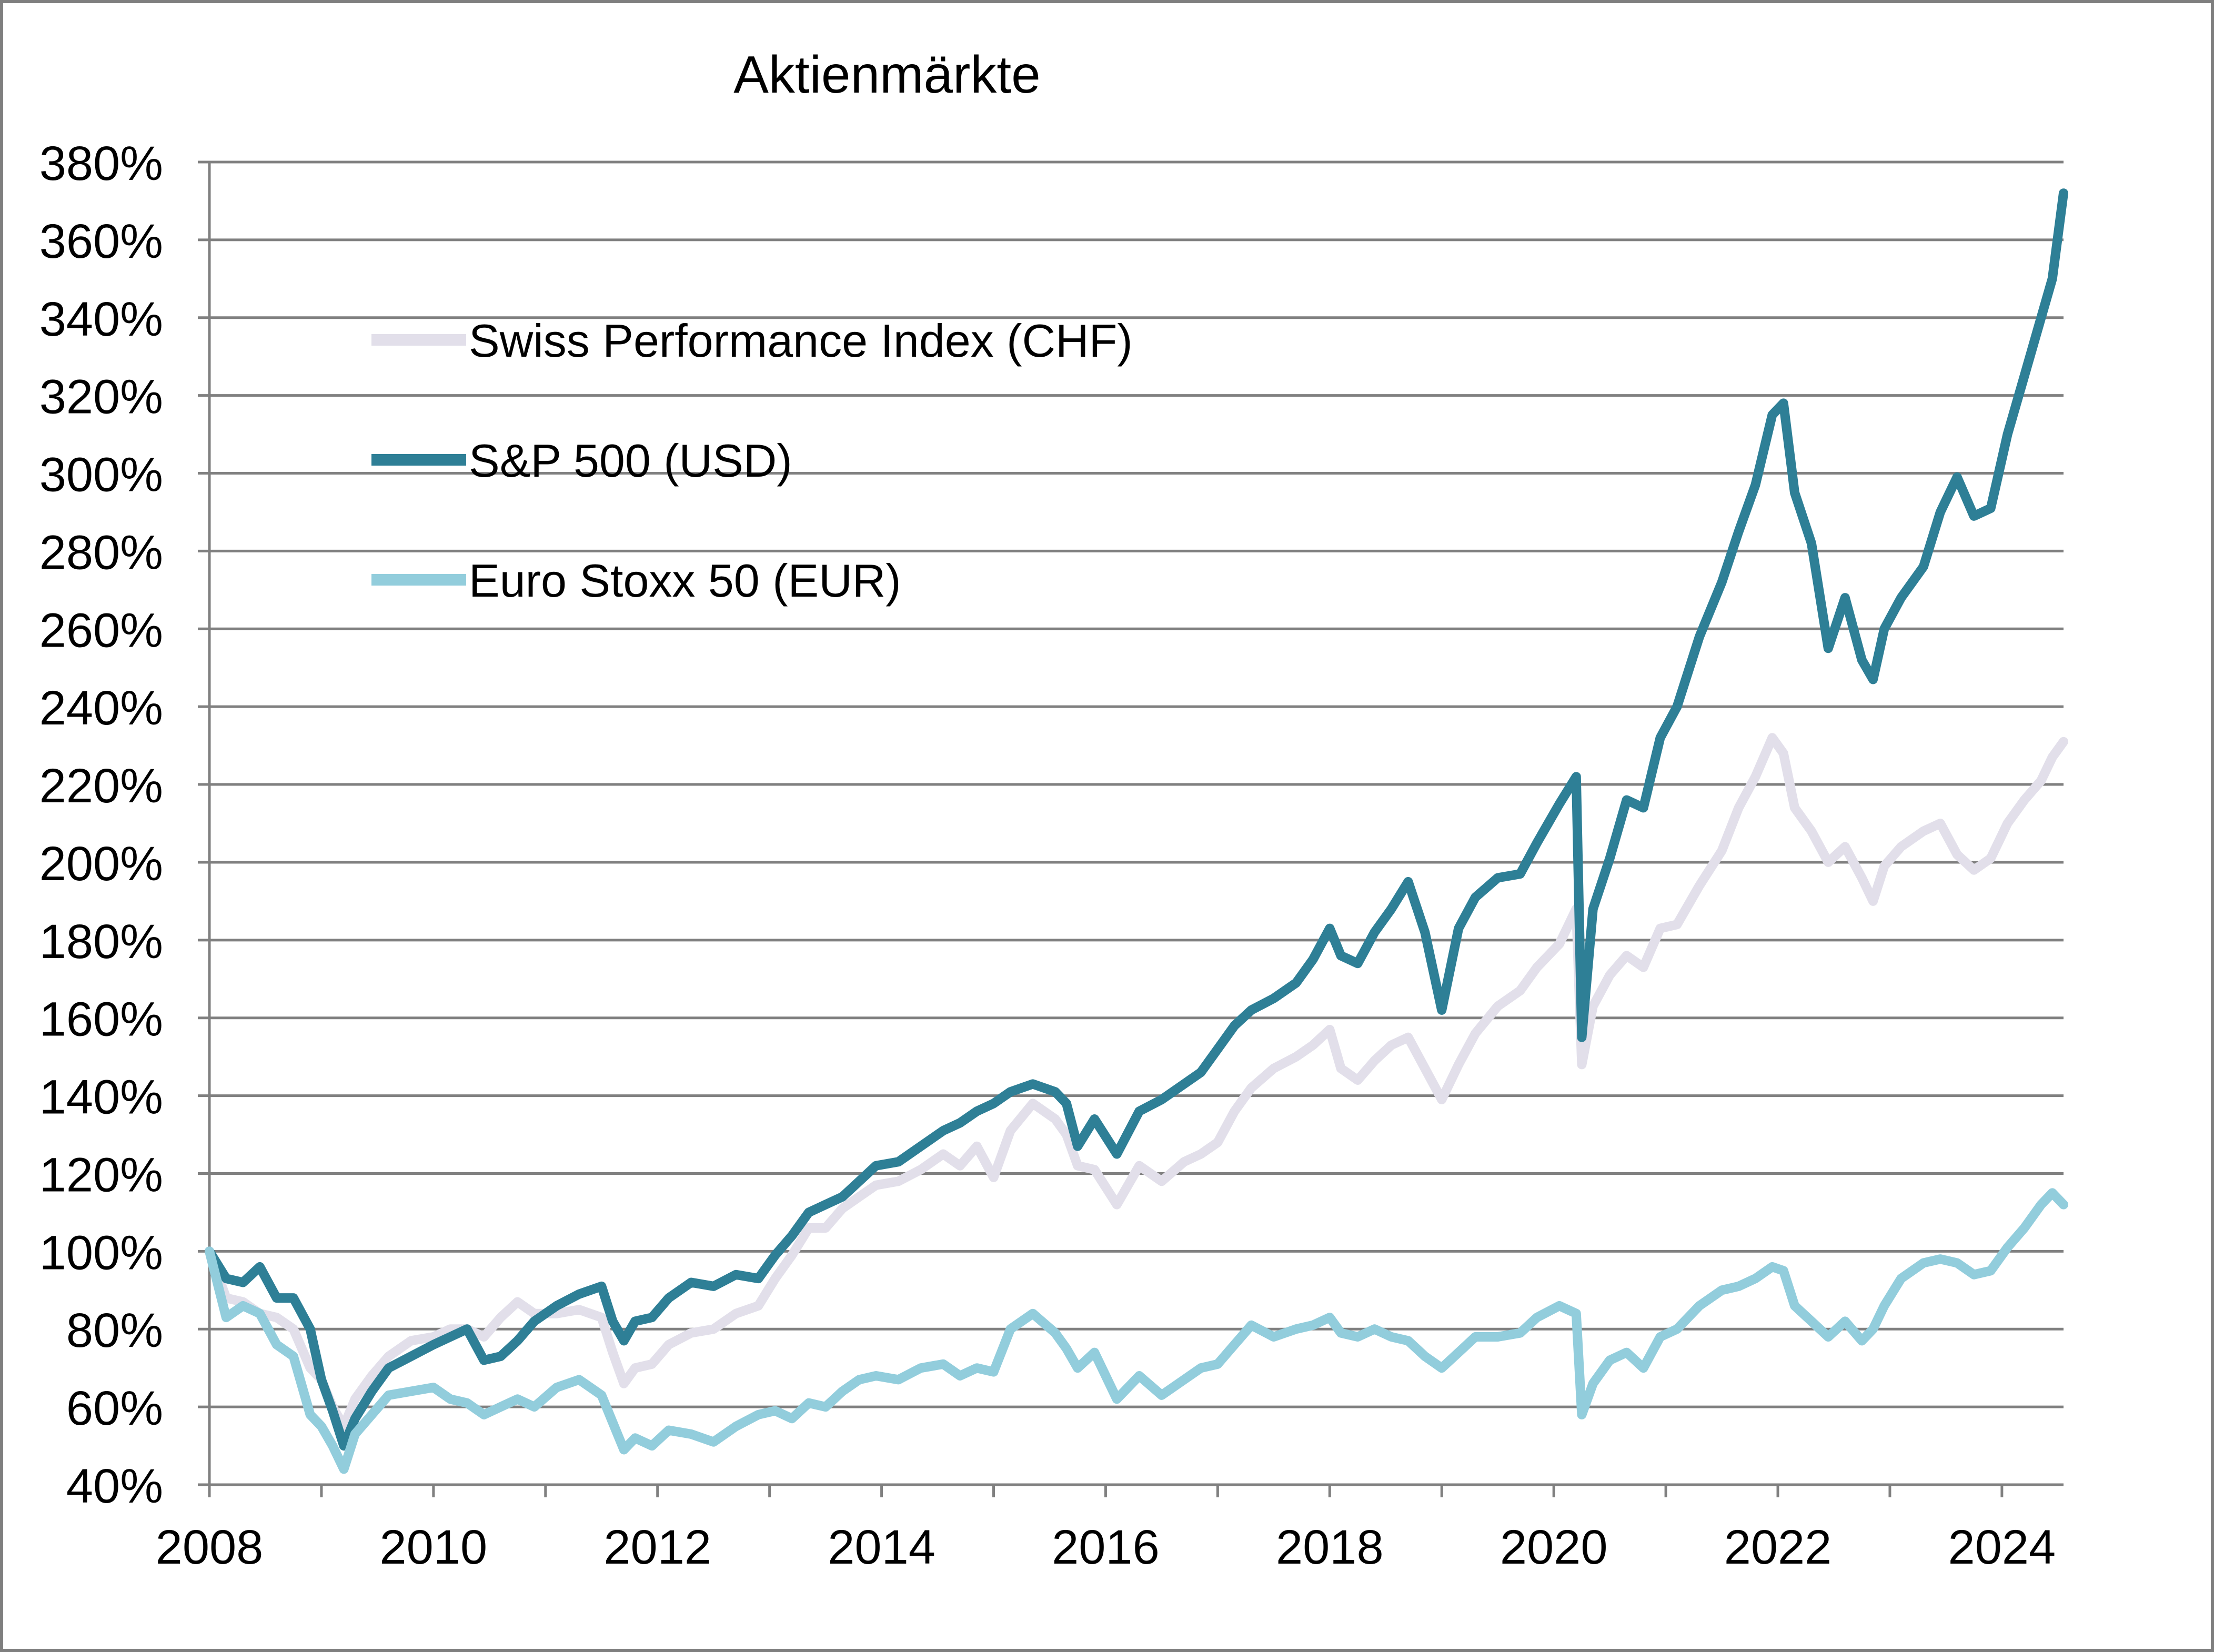 Image resolution: width=2214 pixels, height=1652 pixels. What do you see at coordinates (101, 552) in the screenshot?
I see `y-tick-label-280: 280%` at bounding box center [101, 552].